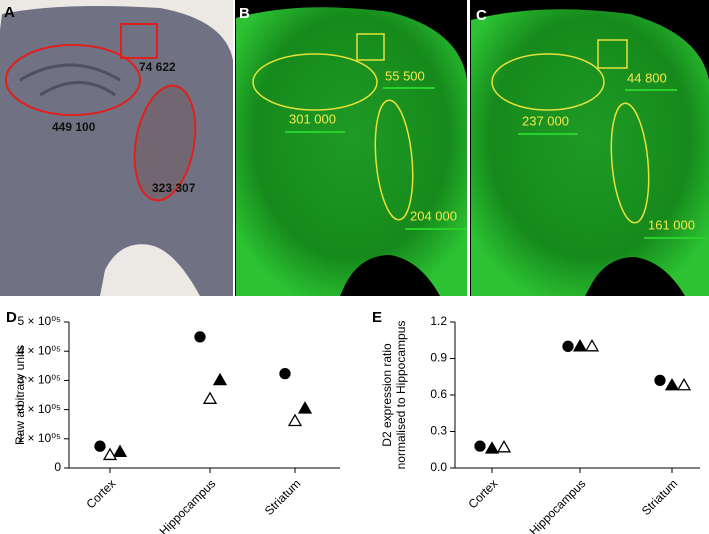  Describe the element at coordinates (11, 317) in the screenshot. I see `panel-label: D` at that location.